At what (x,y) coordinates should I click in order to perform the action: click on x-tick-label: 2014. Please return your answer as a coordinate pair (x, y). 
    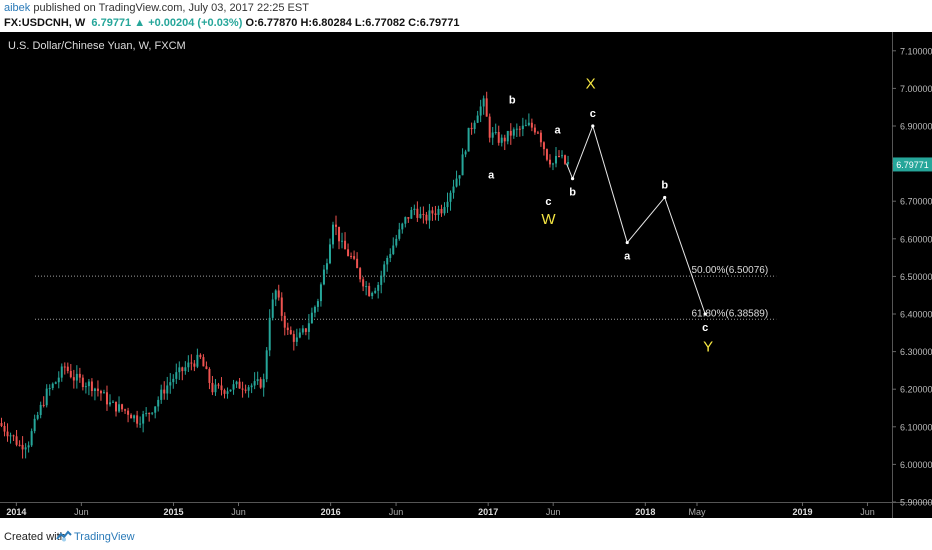
    Looking at the image, I should click on (16, 512).